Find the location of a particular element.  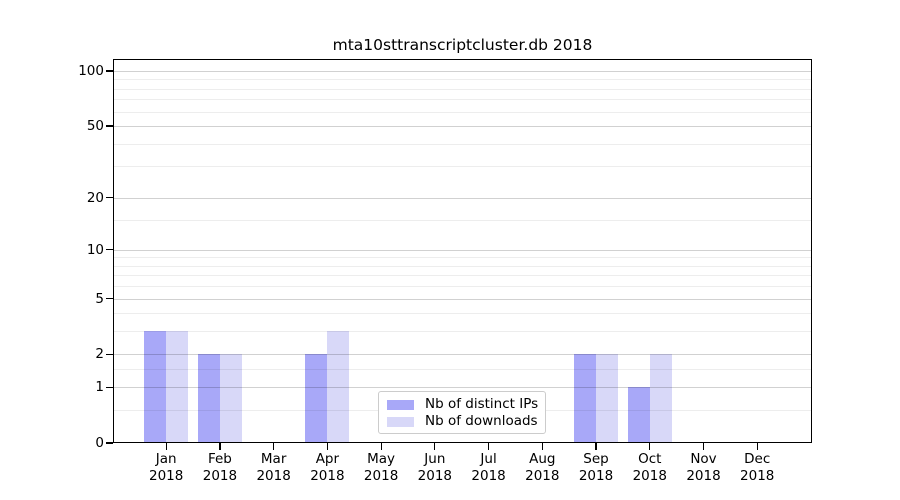

x-tick-label: May 2018 is located at coordinates (381, 468).